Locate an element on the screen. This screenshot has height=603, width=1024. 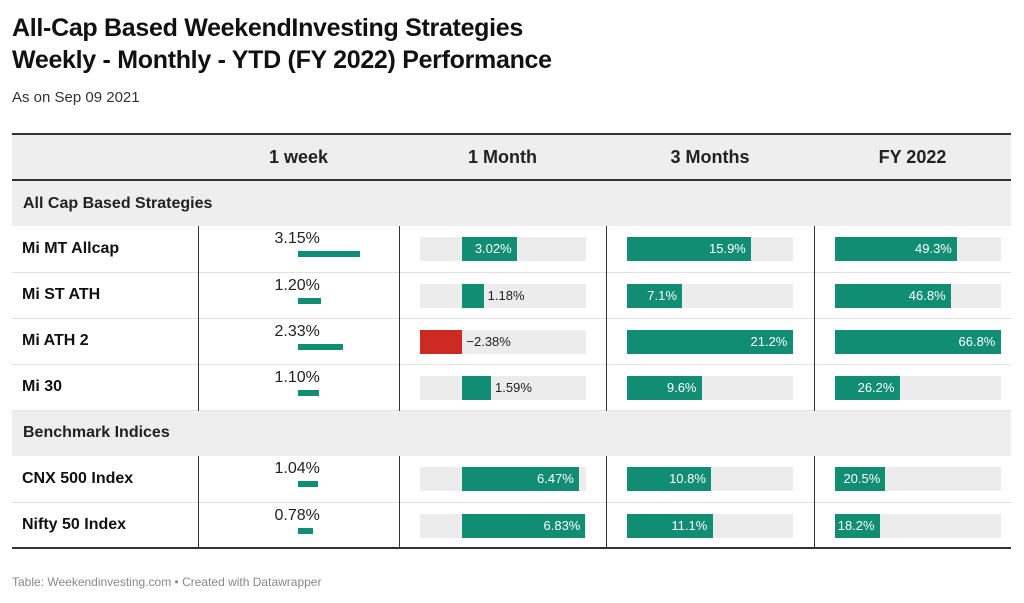
week-value-label: 1.20% is located at coordinates (297, 285).